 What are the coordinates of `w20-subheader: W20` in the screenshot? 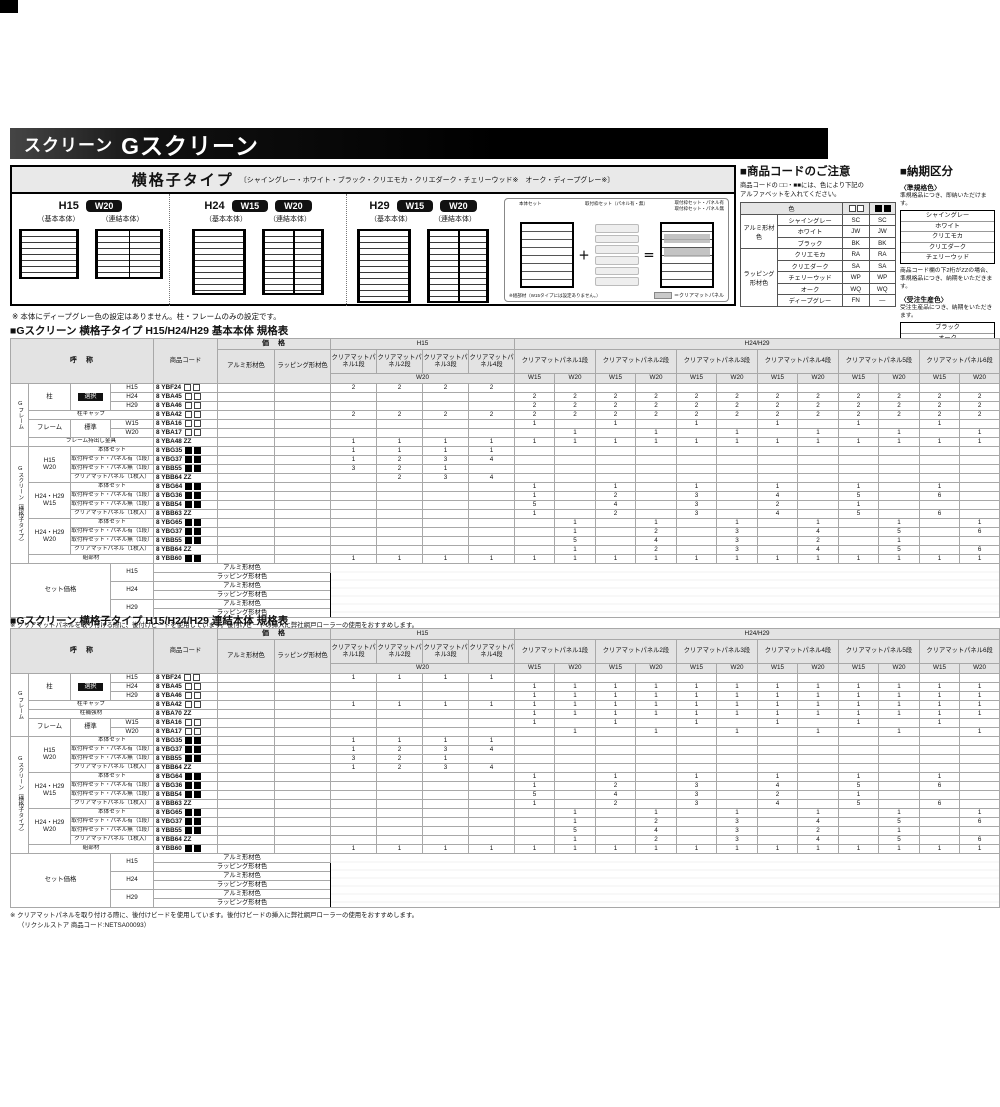 It's located at (737, 668).